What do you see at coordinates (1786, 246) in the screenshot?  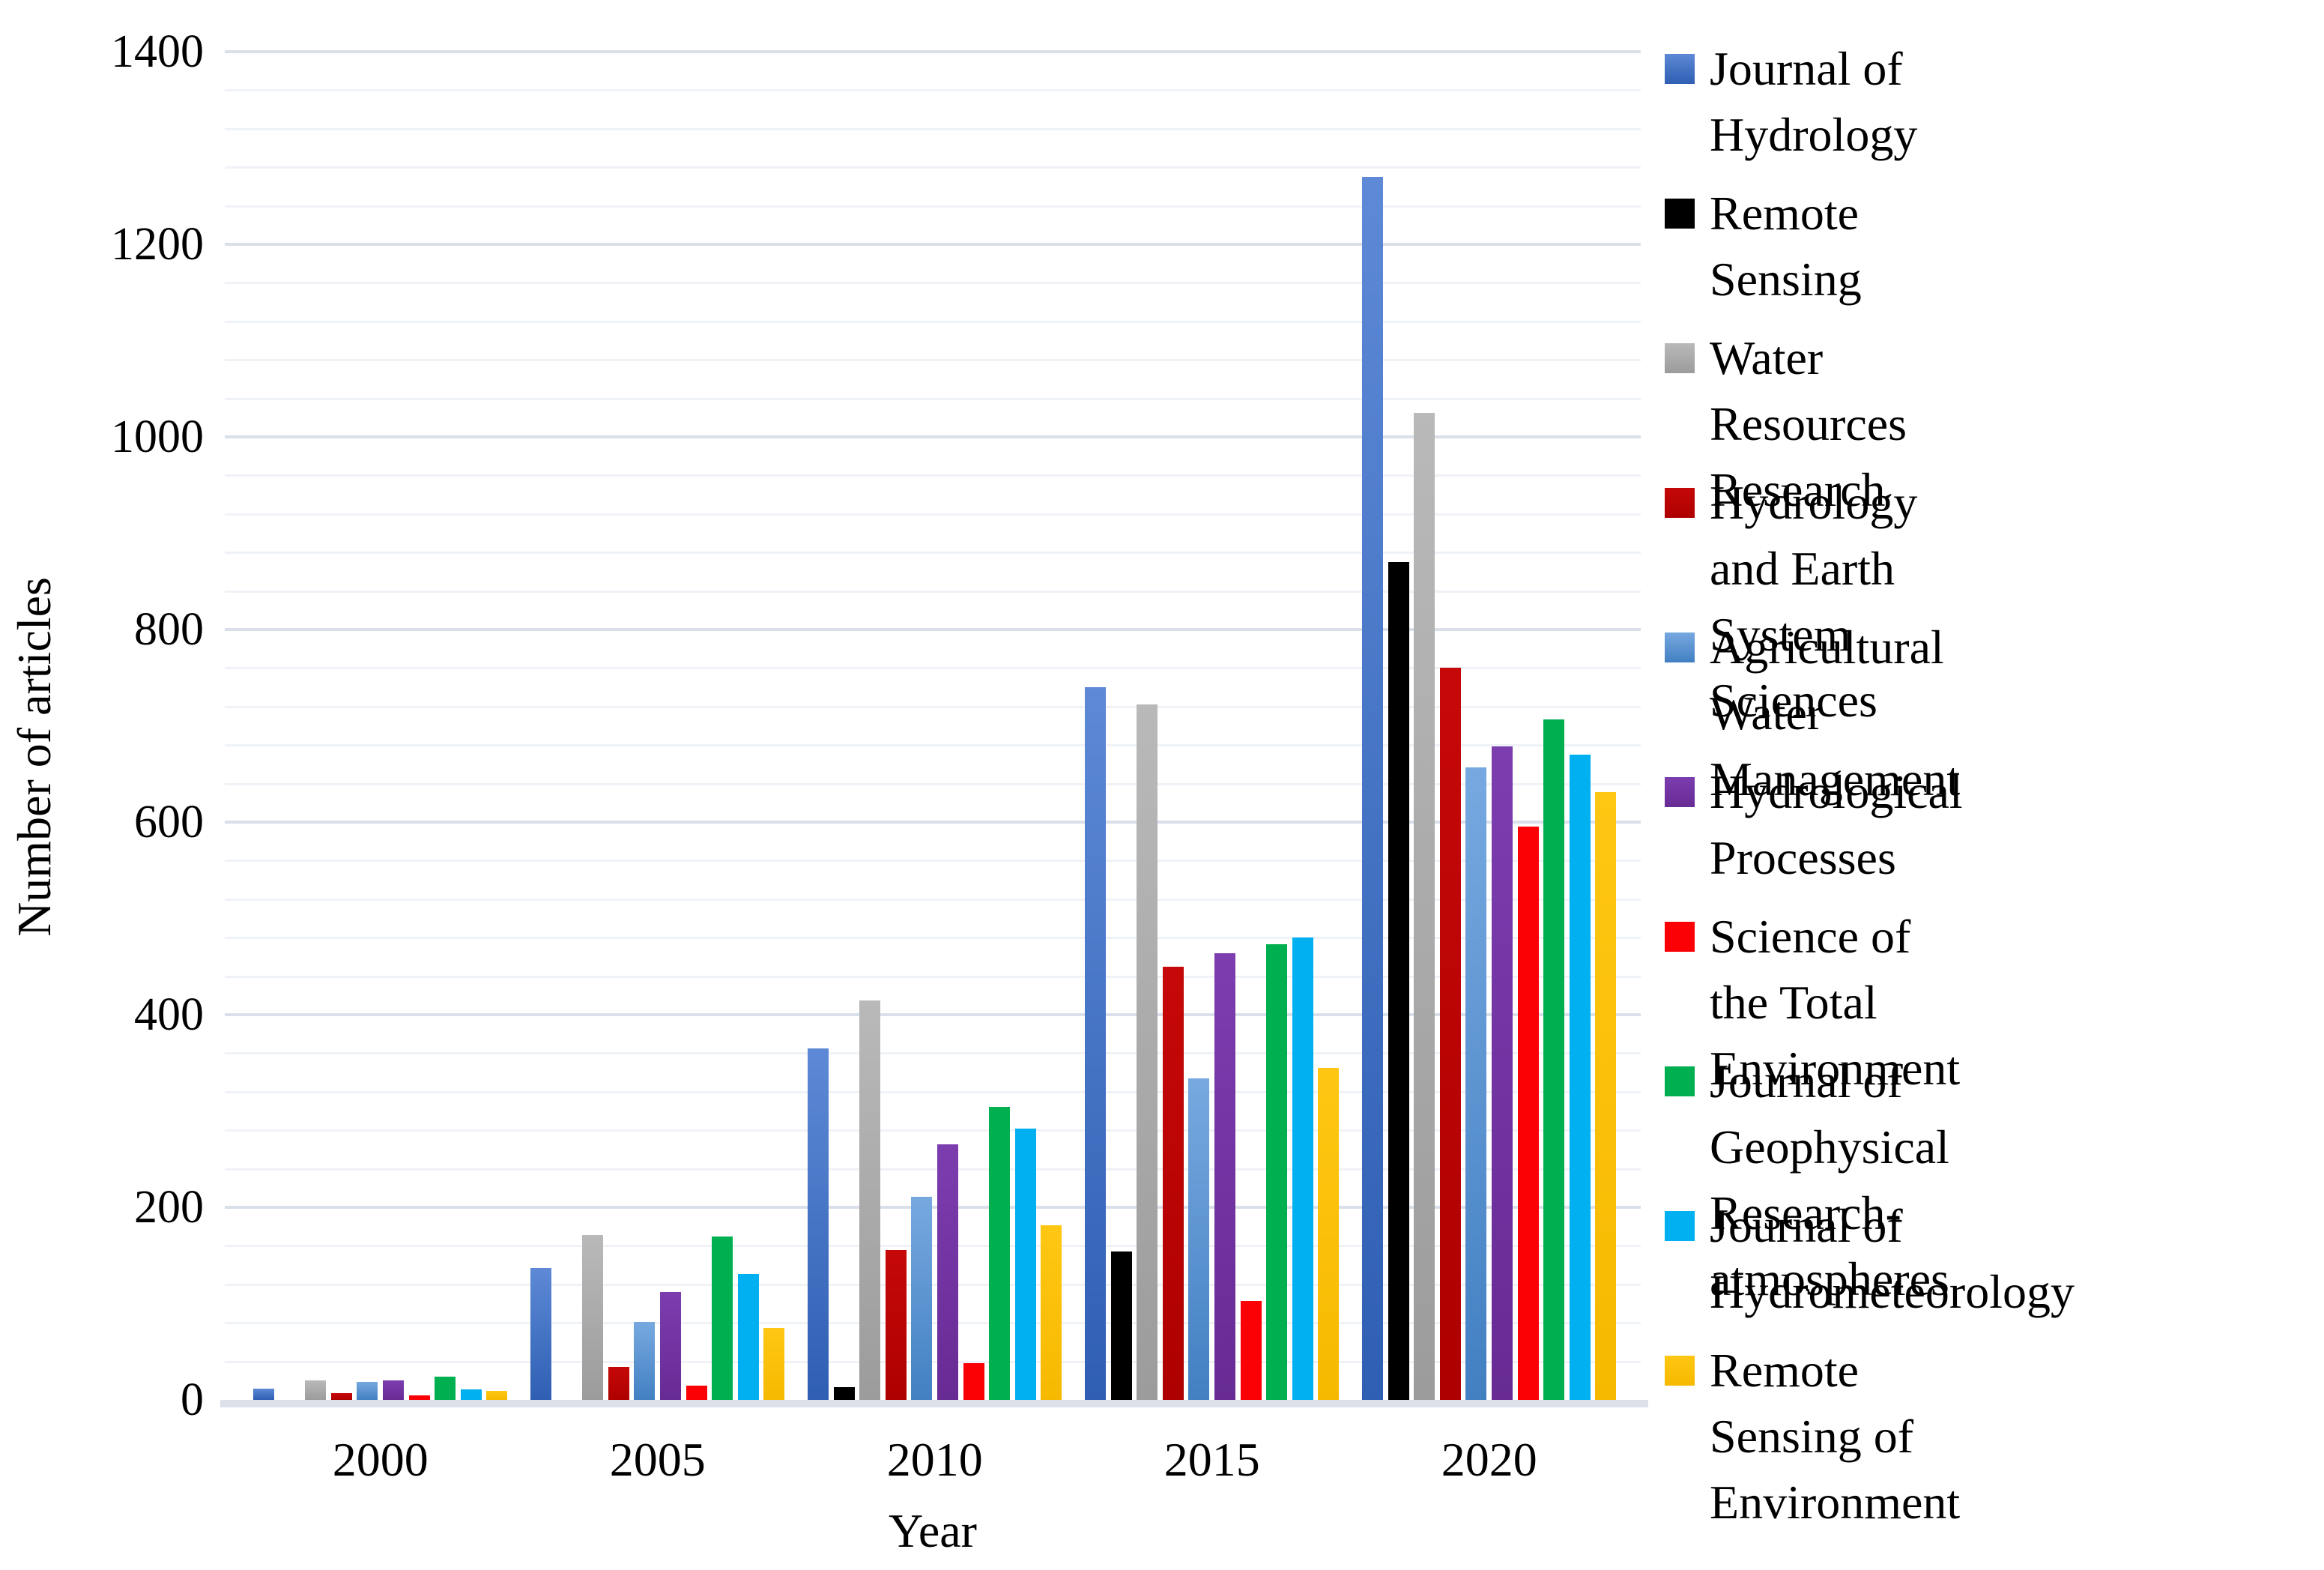 I see `legend-label: Remote Sensing` at bounding box center [1786, 246].